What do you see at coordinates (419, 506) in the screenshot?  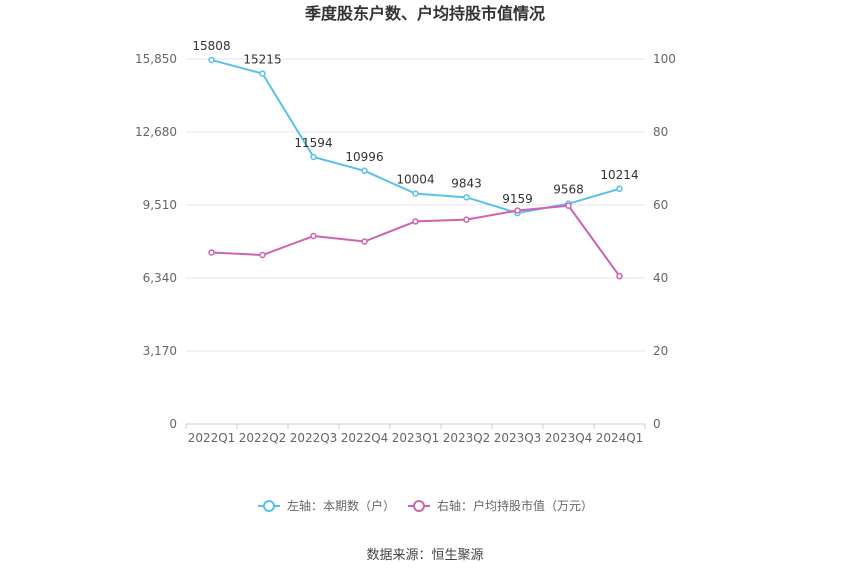 I see `legend-marker-right` at bounding box center [419, 506].